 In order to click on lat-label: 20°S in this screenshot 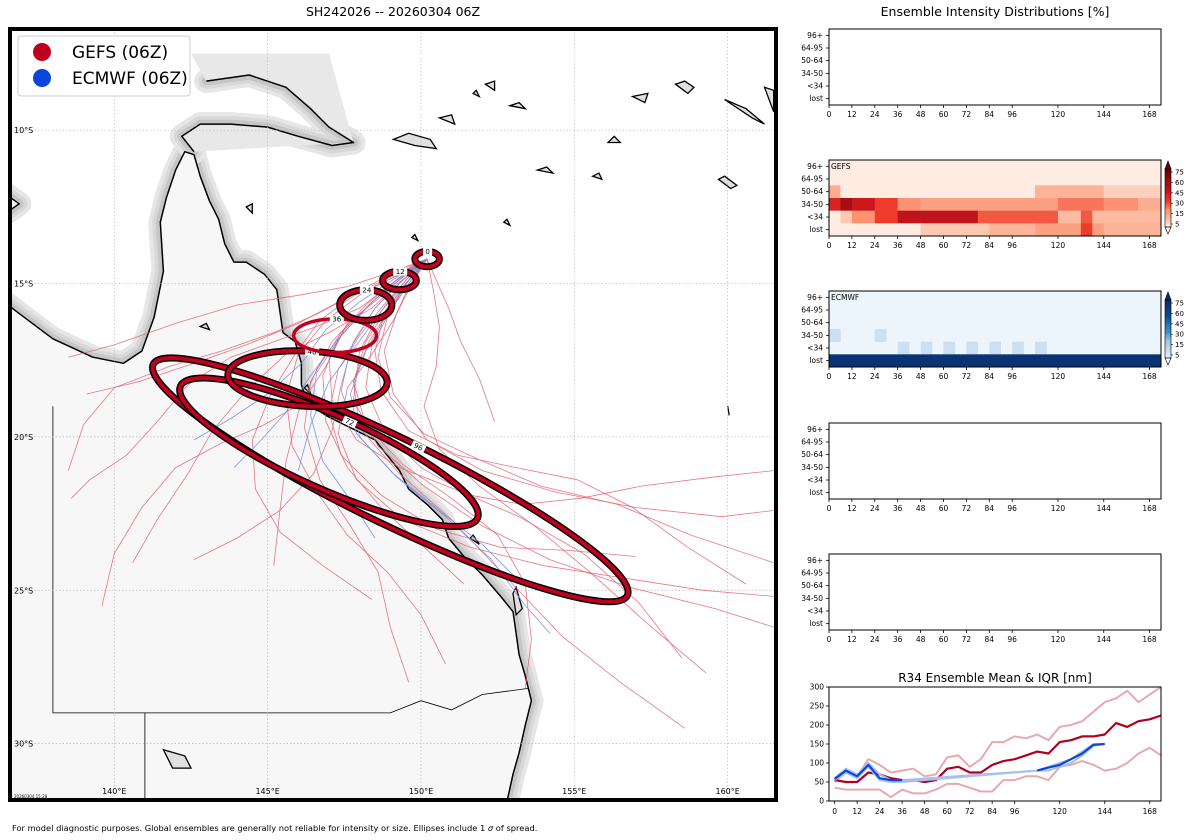, I will do `click(23, 437)`.